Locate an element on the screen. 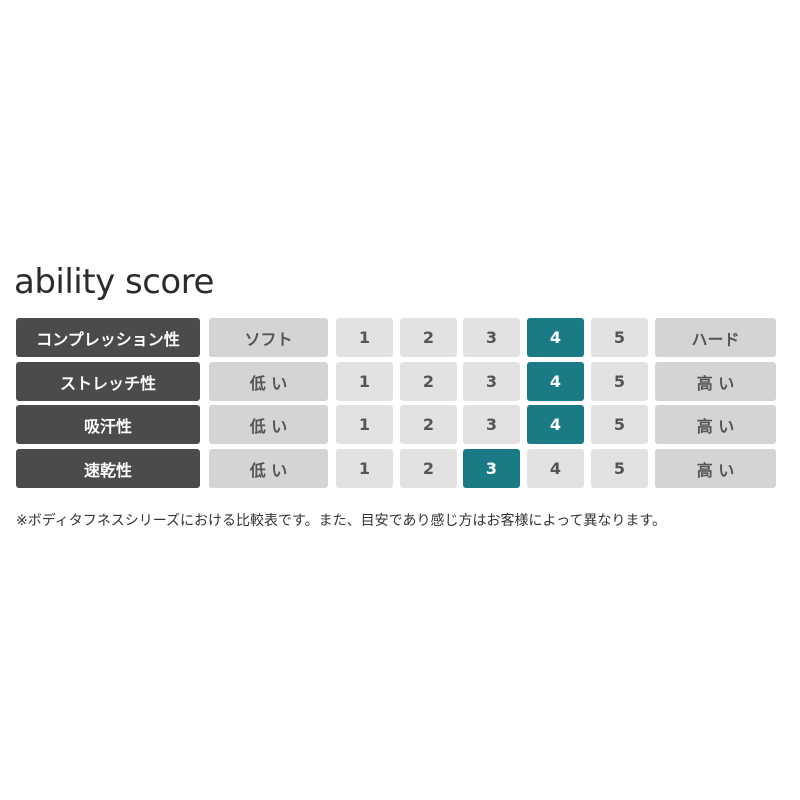 This screenshot has height=800, width=800. score-cell-selected: 3 is located at coordinates (491, 468).